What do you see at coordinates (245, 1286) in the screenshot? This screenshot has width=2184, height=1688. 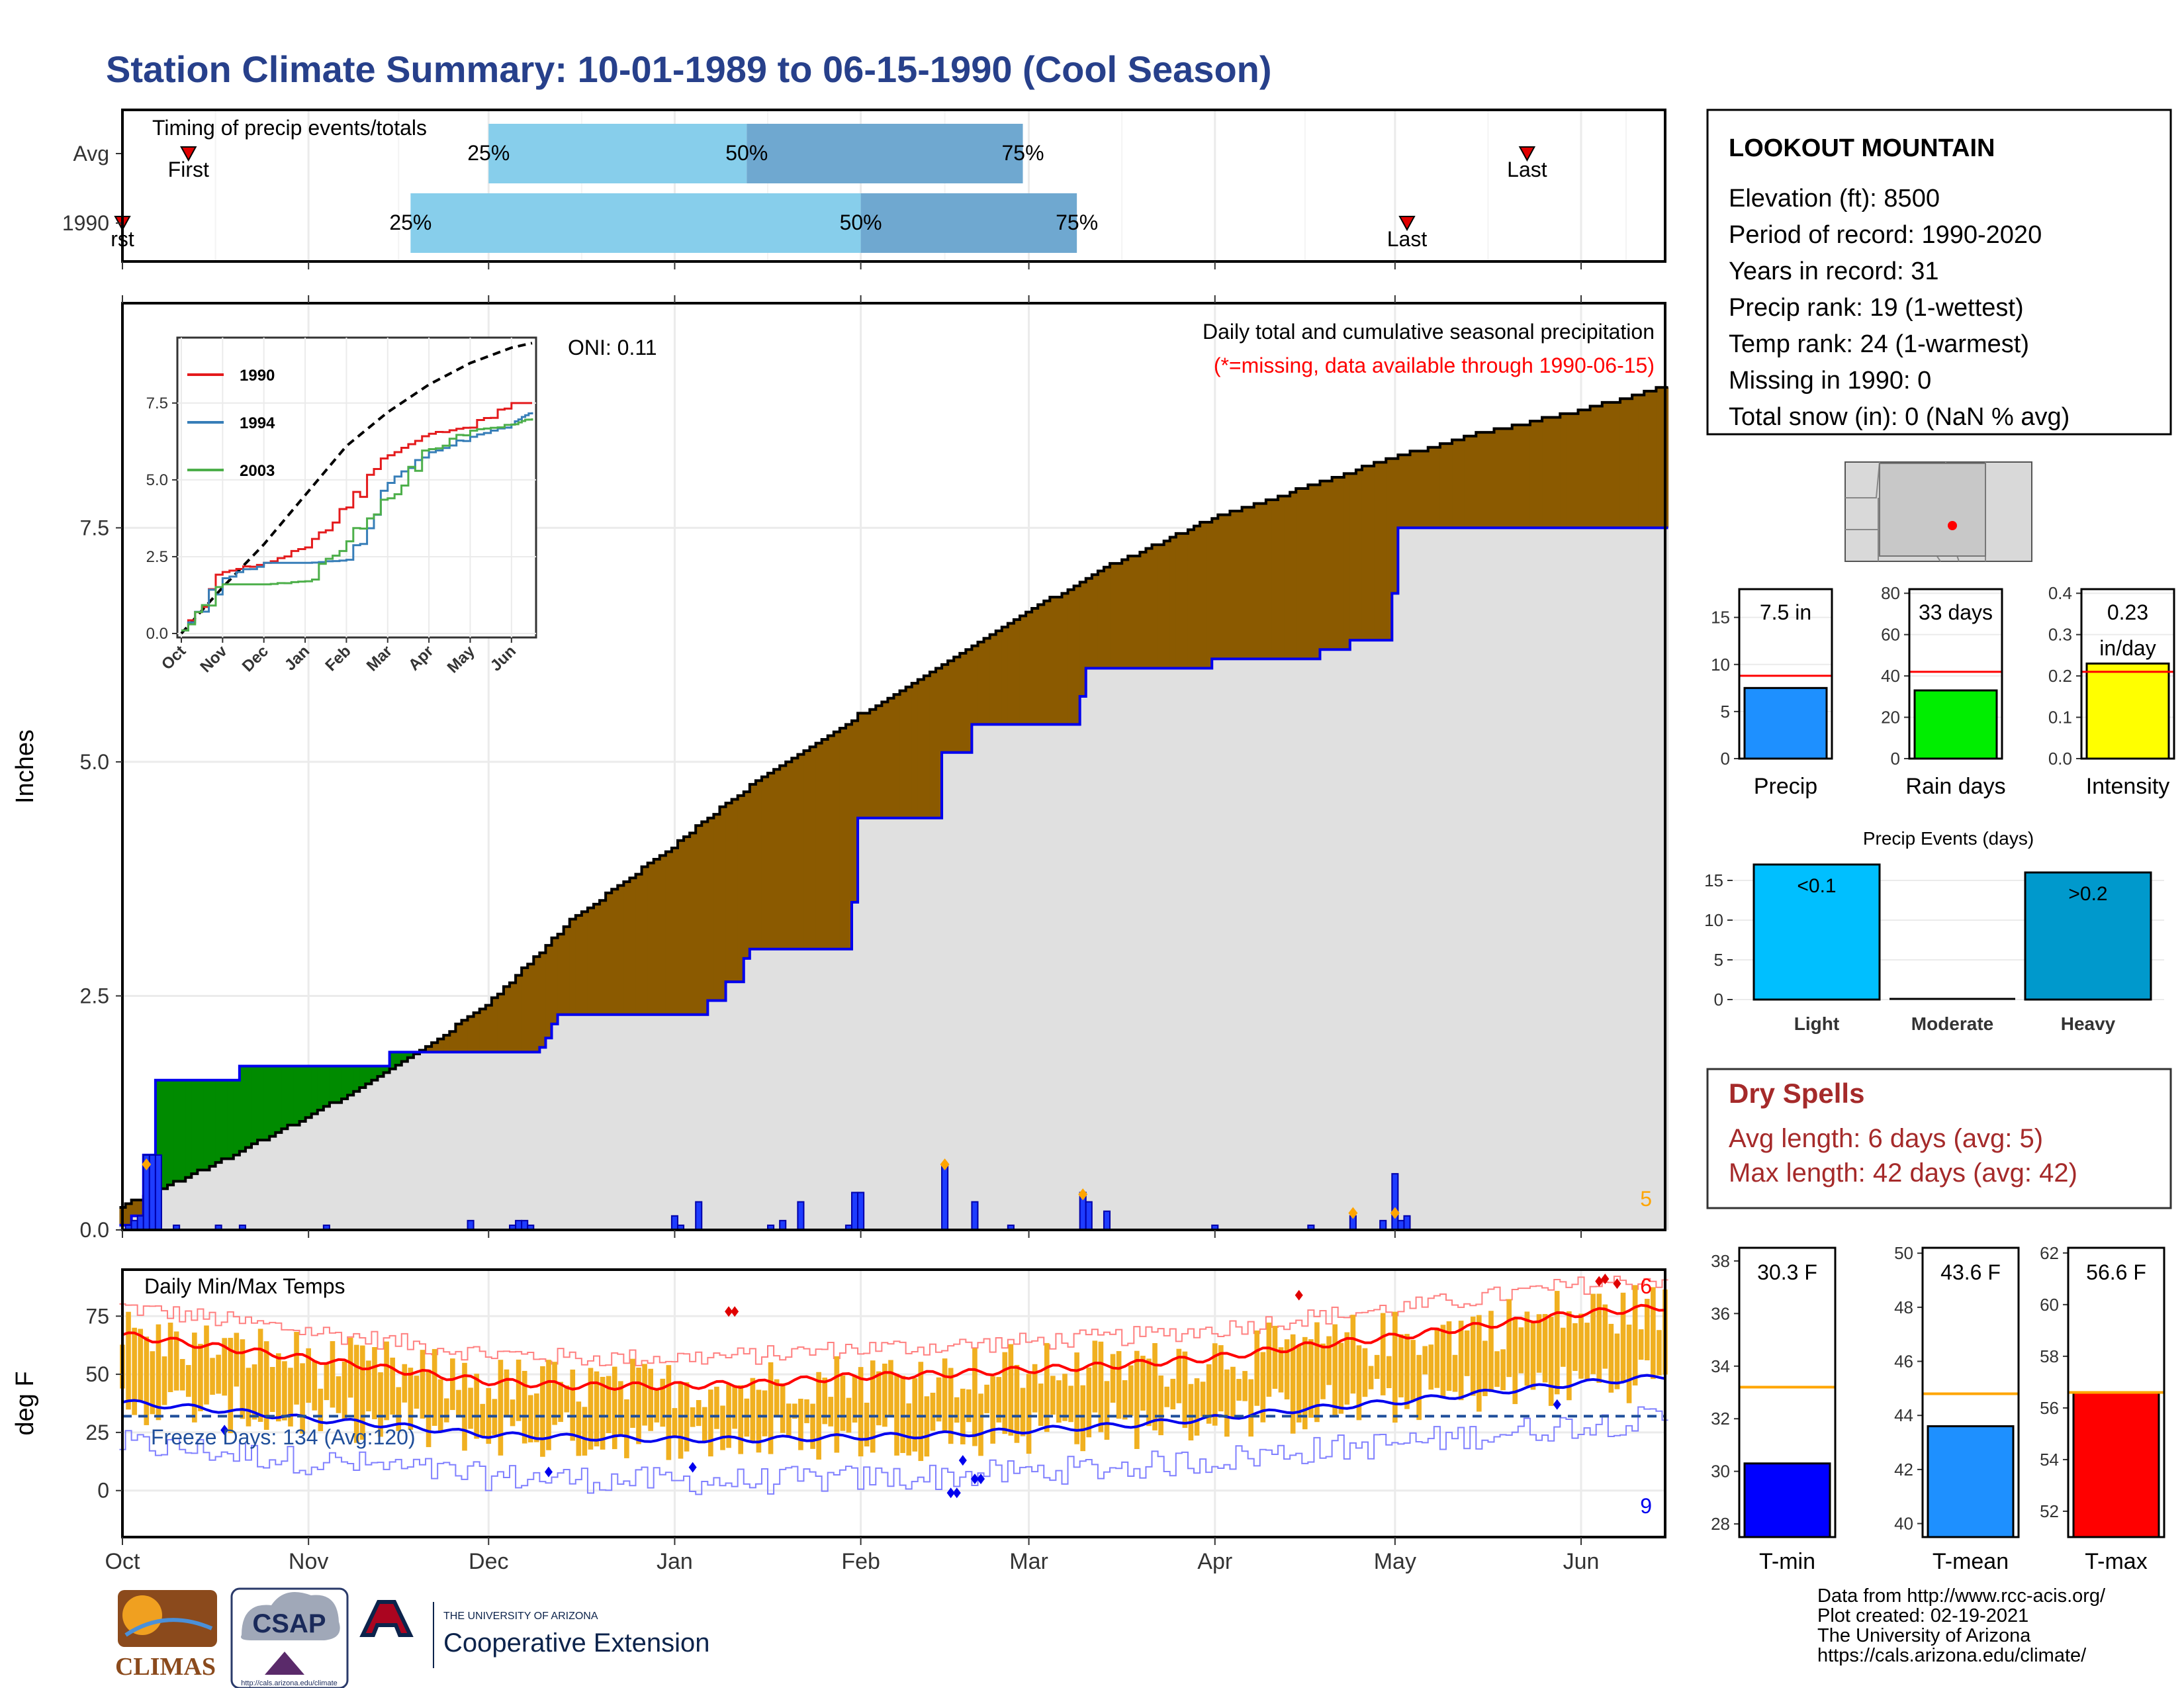 I see `temp-title: Daily Min/Max Temps` at bounding box center [245, 1286].